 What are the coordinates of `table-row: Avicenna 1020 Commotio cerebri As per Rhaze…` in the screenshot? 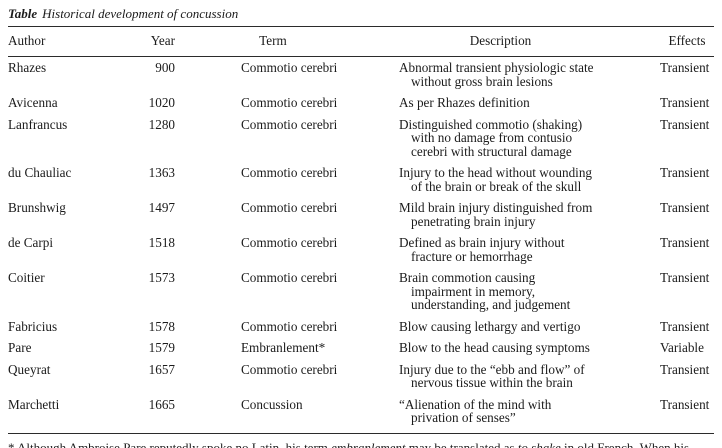 It's located at (361, 103).